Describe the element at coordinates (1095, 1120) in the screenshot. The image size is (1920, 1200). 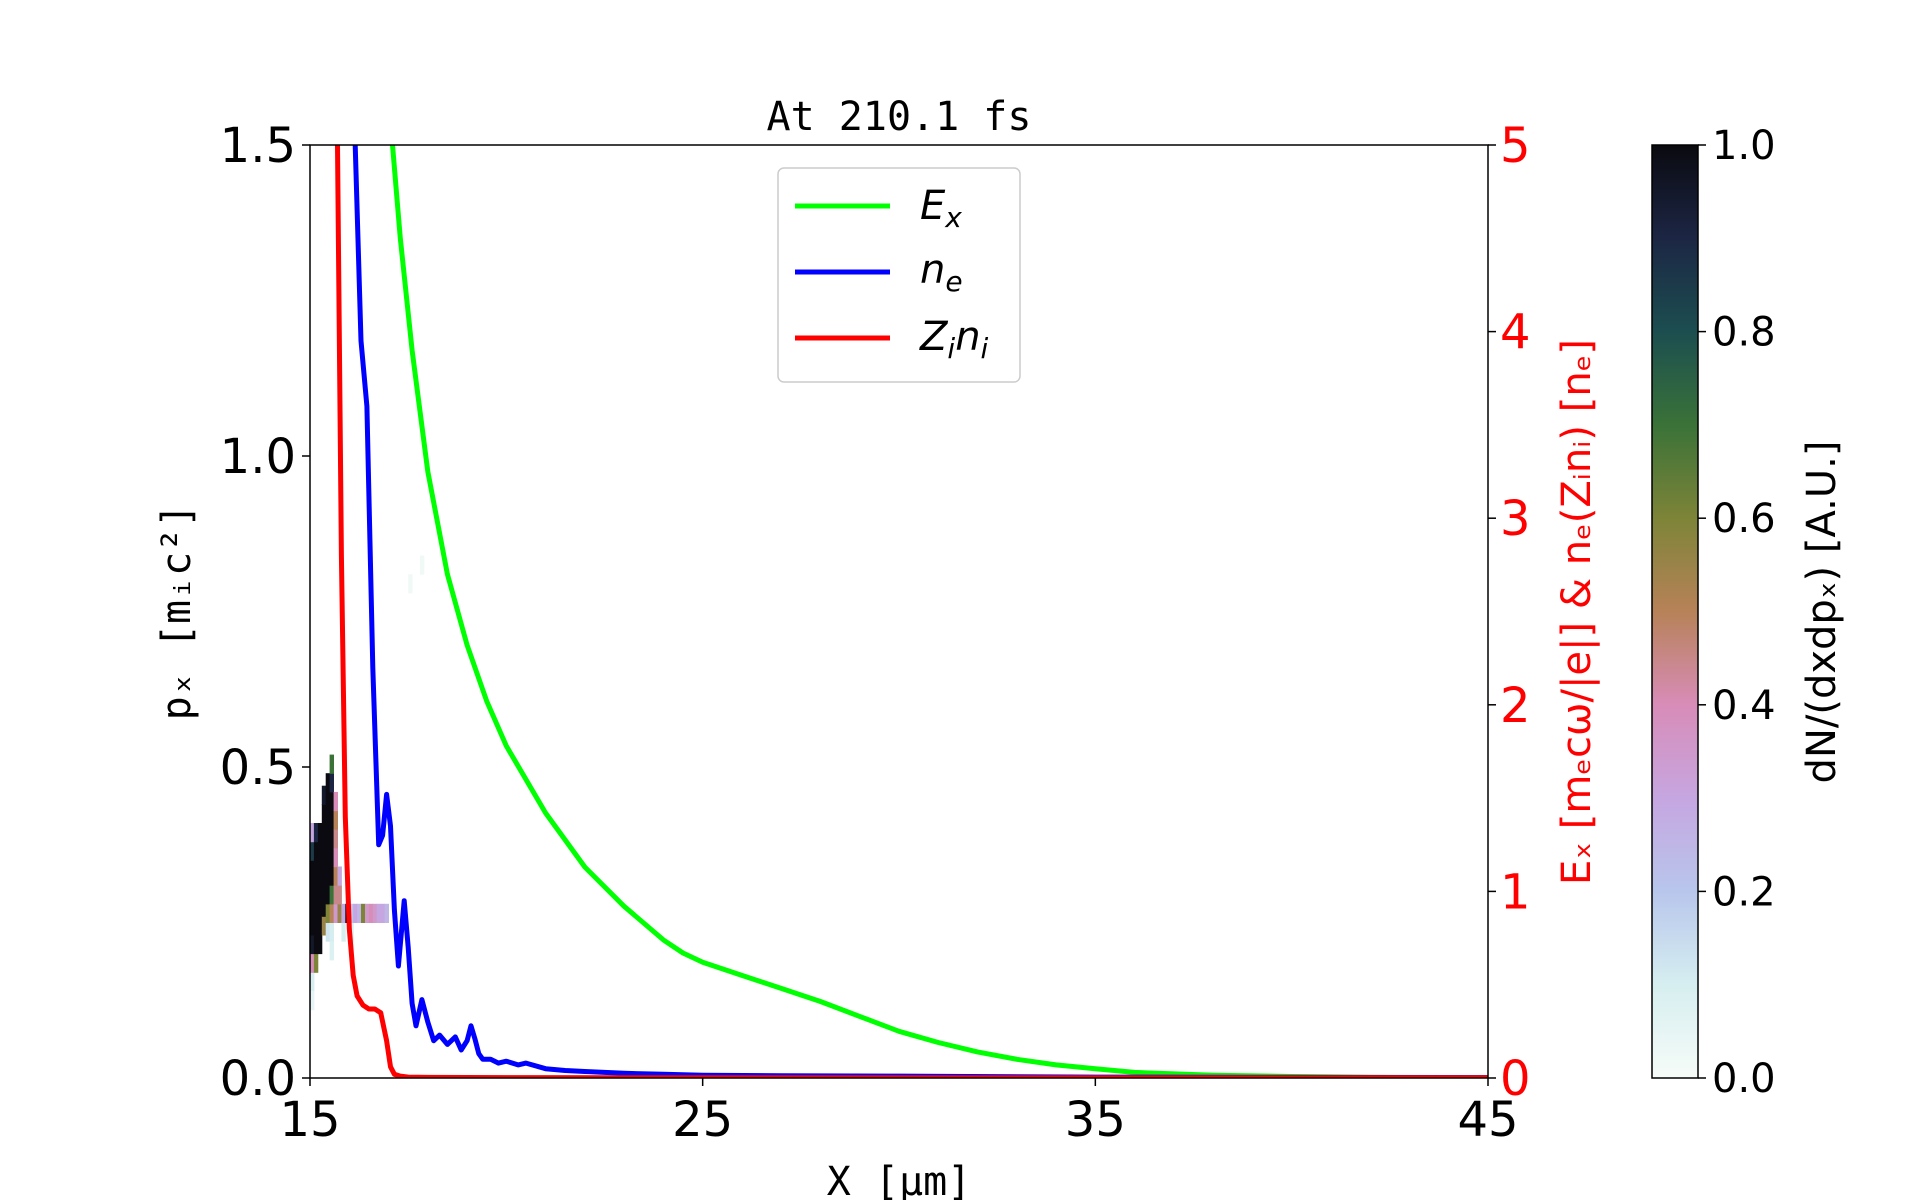
I see `x-tick-label: 35` at that location.